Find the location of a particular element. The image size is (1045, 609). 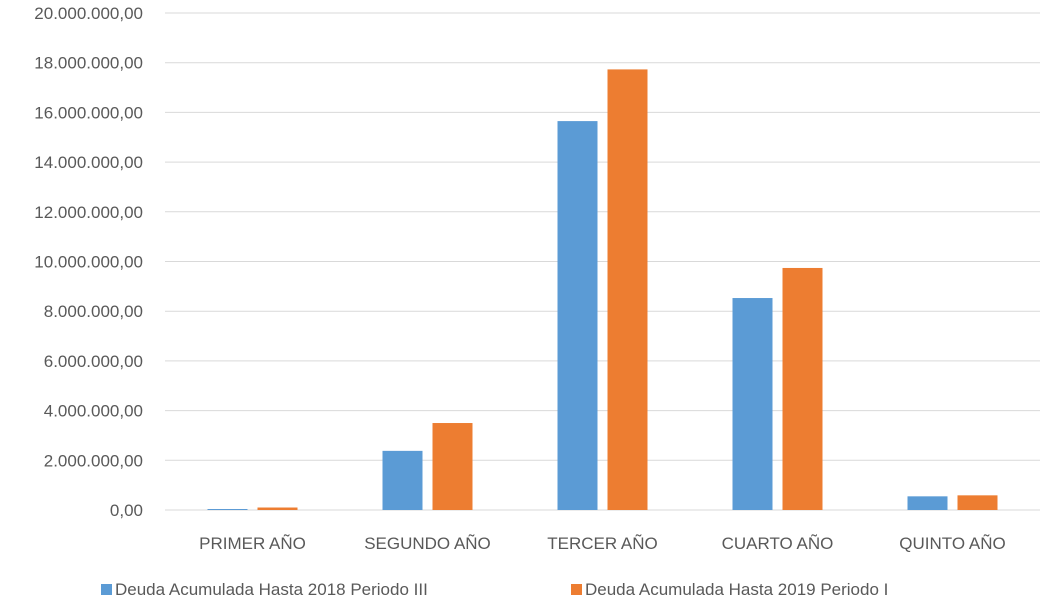

y-tick-label: 8.000.000,00 is located at coordinates (93, 311).